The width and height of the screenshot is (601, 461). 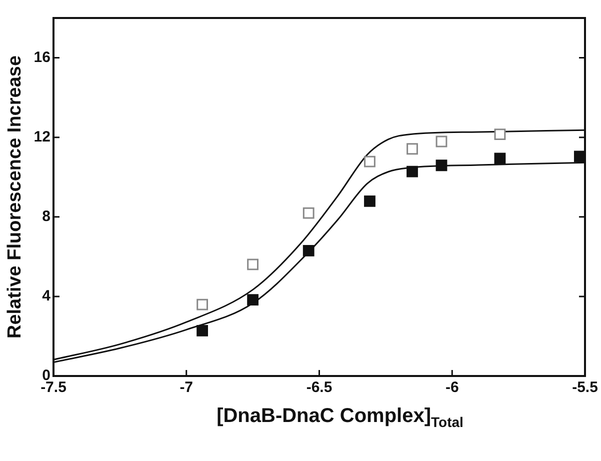 I want to click on y-tick-label: 16, so click(x=42, y=57).